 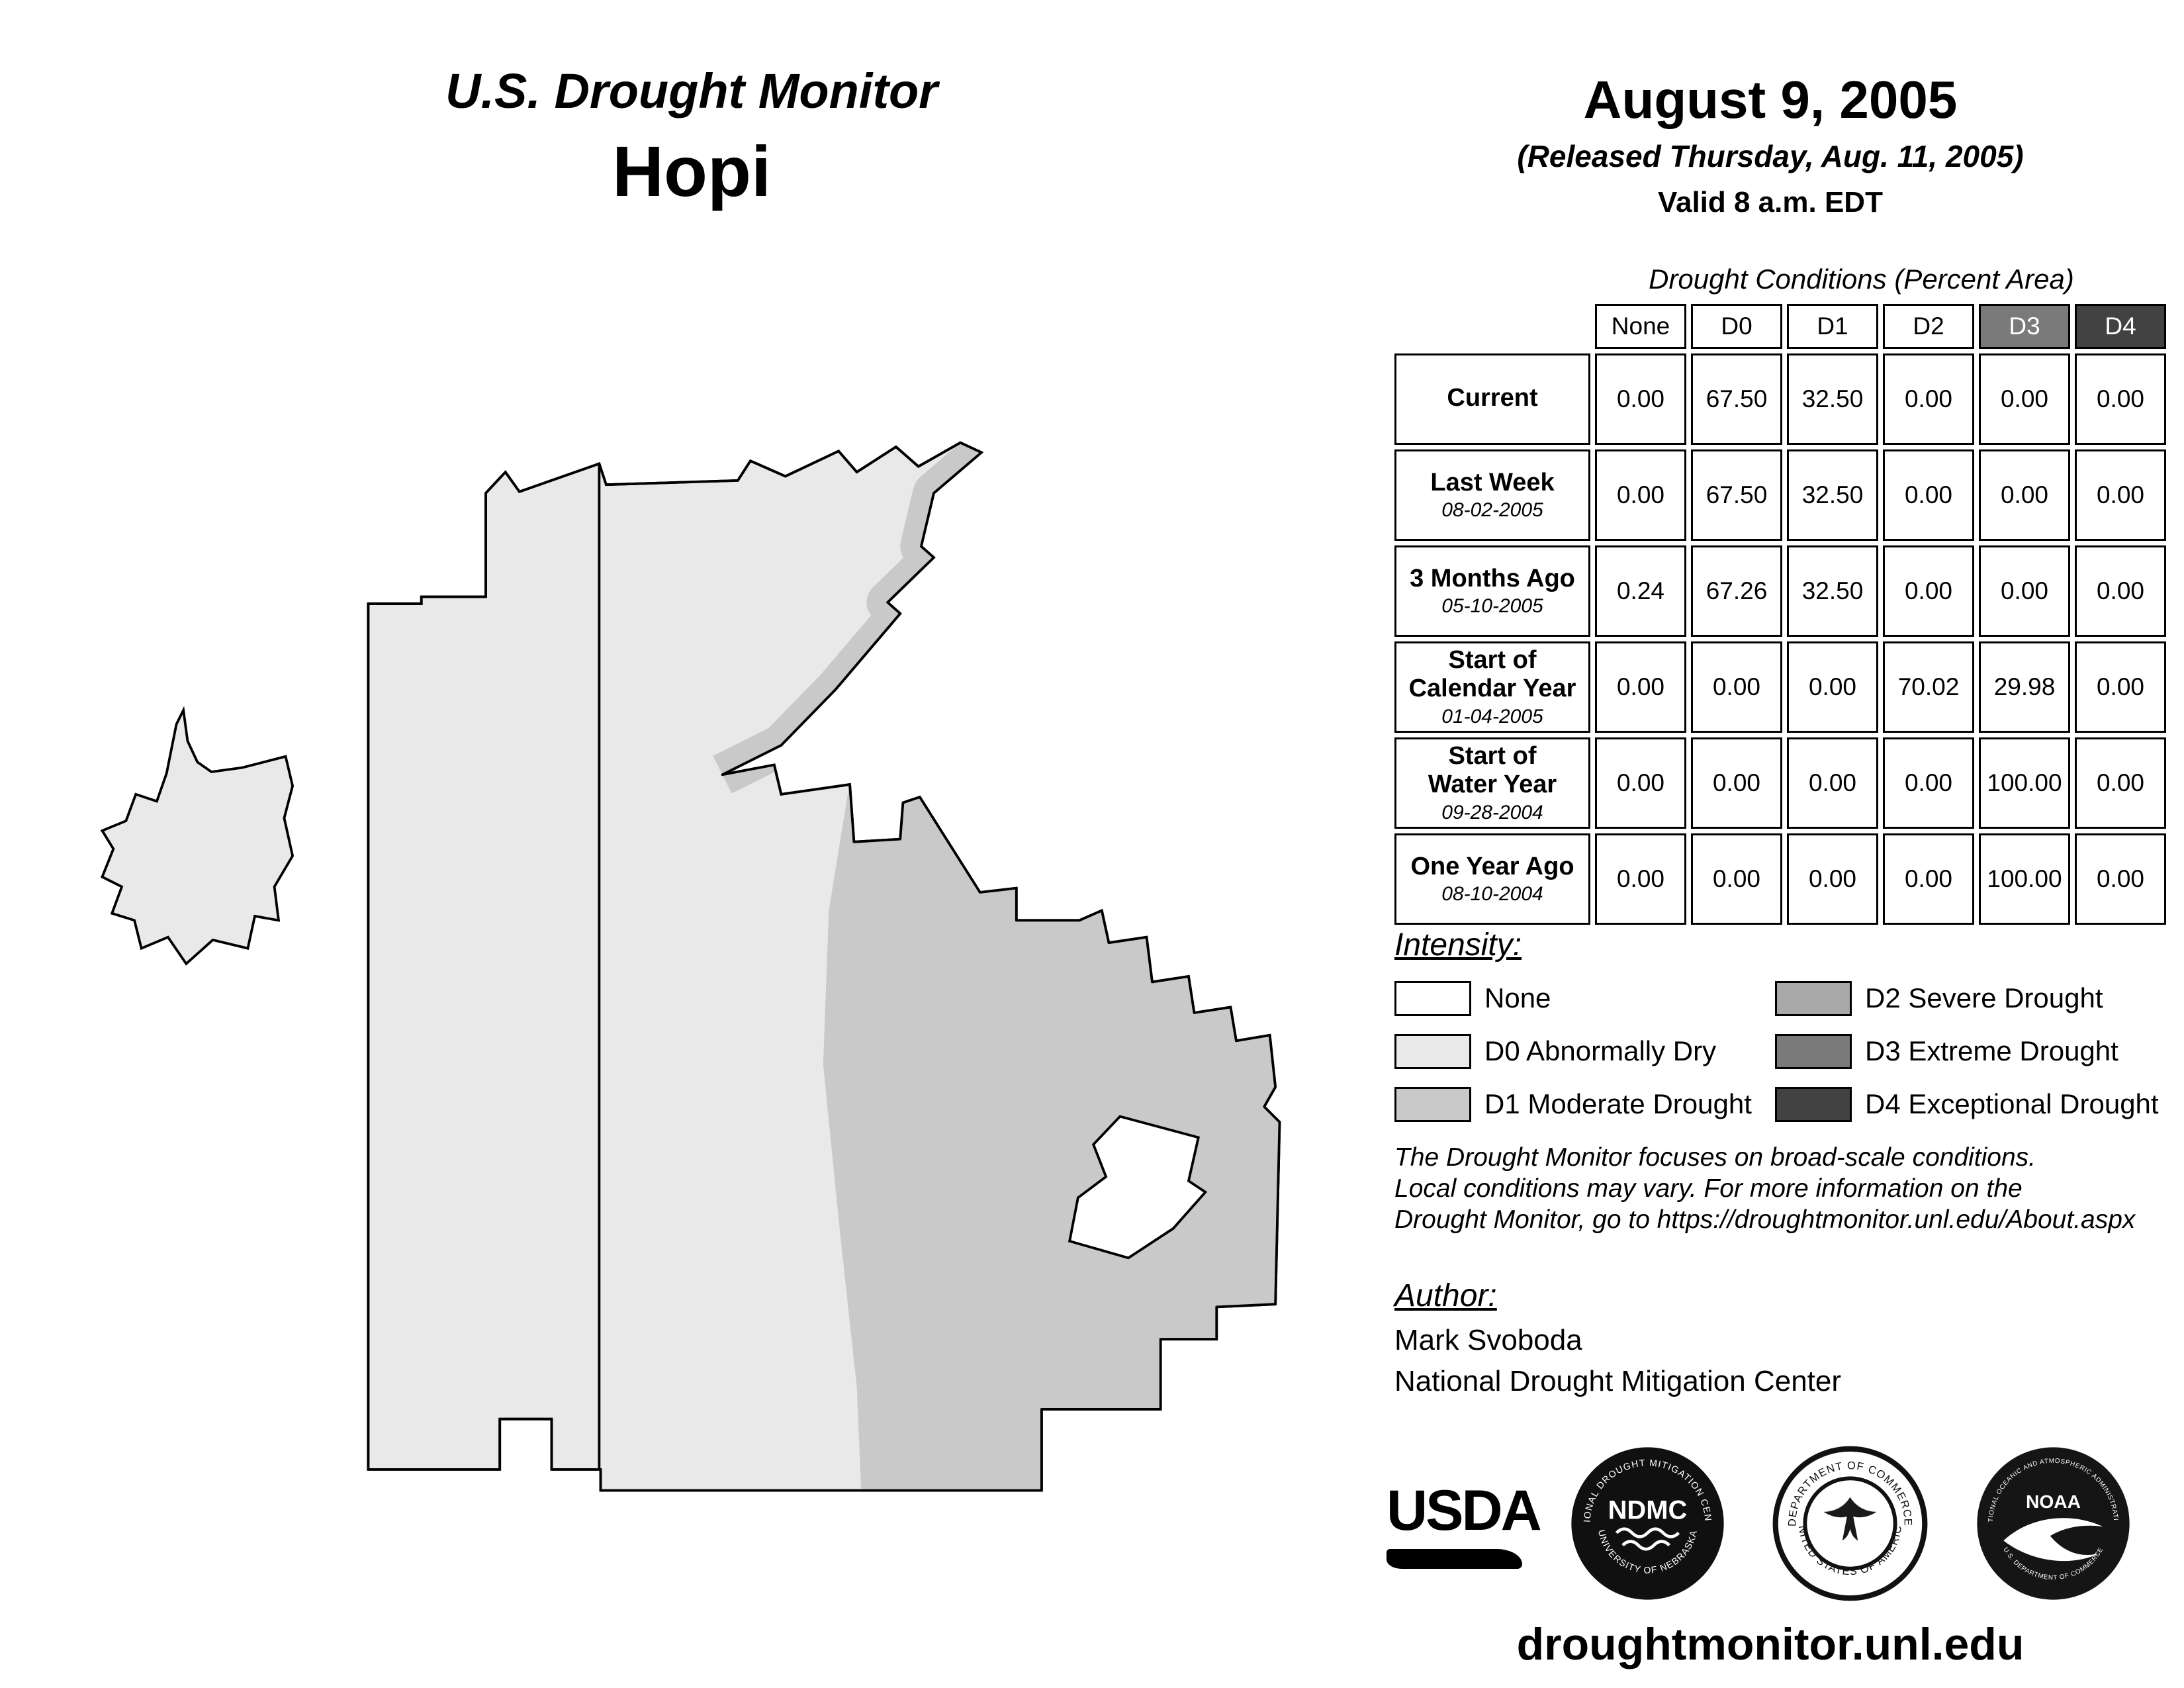 What do you see at coordinates (2120, 326) in the screenshot?
I see `column-header-d4: D4` at bounding box center [2120, 326].